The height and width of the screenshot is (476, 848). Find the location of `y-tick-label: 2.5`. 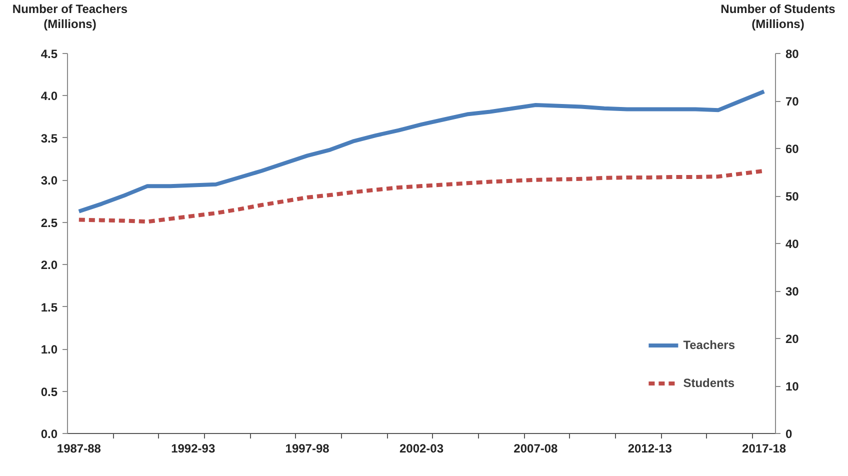

y-tick-label: 2.5 is located at coordinates (49, 223).